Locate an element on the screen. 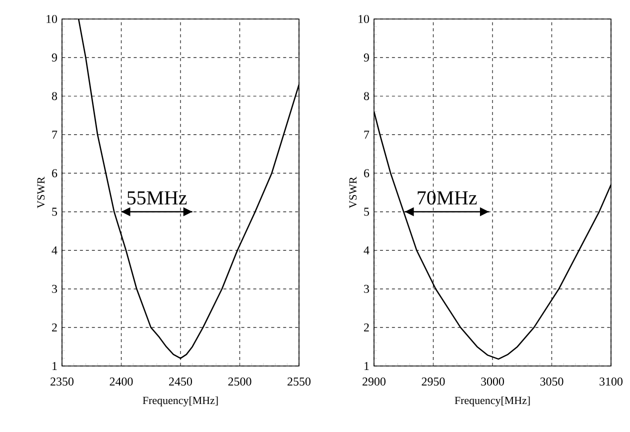 The height and width of the screenshot is (432, 630). x-tick-label: 2550 is located at coordinates (299, 382).